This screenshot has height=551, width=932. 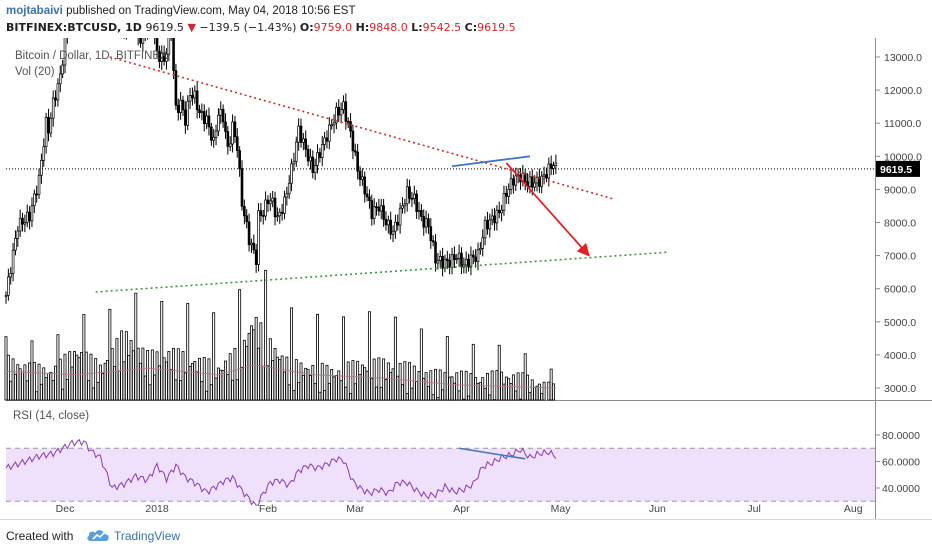 What do you see at coordinates (900, 389) in the screenshot?
I see `price-tick-label: 3000.0` at bounding box center [900, 389].